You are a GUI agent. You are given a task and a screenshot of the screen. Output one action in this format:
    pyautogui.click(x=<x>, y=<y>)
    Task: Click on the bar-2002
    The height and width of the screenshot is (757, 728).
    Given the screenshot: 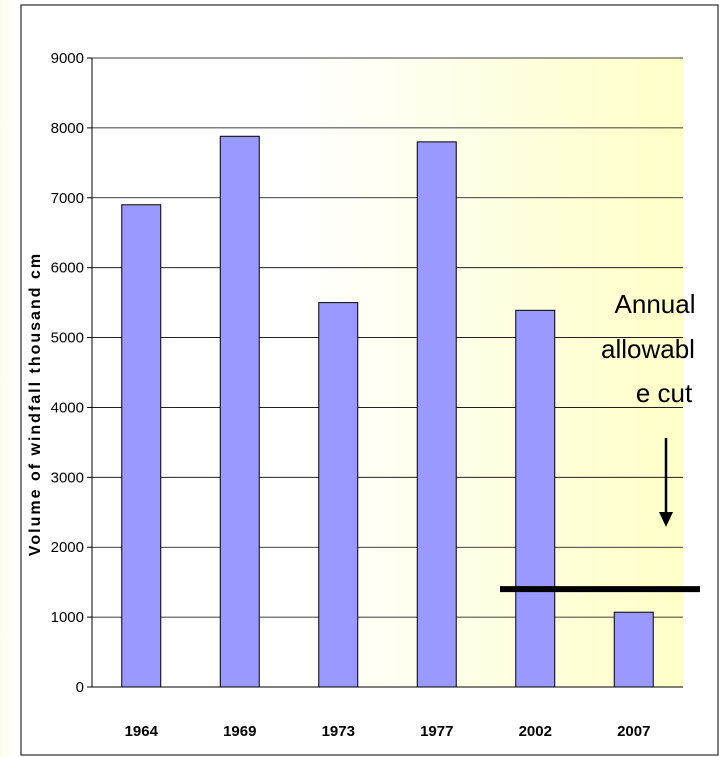 What is the action you would take?
    pyautogui.click(x=535, y=498)
    